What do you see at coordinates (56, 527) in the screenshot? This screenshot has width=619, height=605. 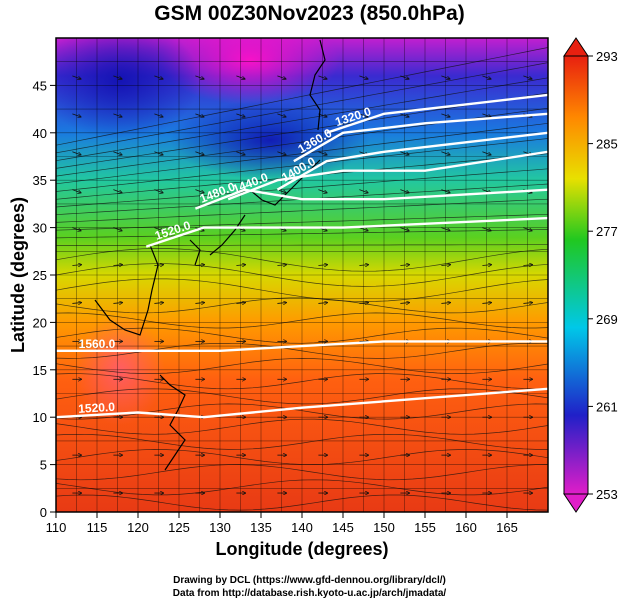 I see `x-tick-label: 110` at bounding box center [56, 527].